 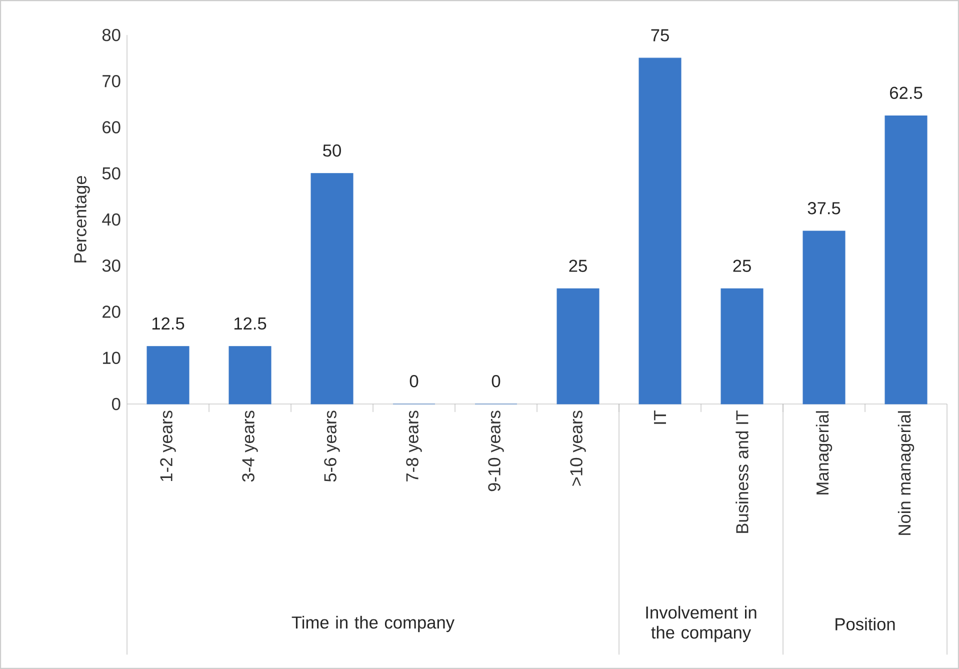 I want to click on x-tick-label: Business and IT, so click(x=742, y=471).